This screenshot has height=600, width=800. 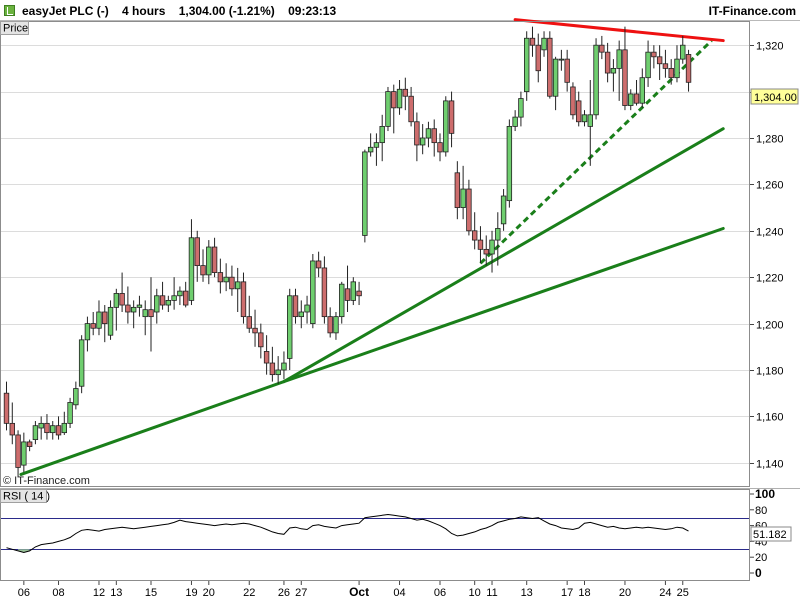 What do you see at coordinates (9, 10) in the screenshot?
I see `instrument-status-icon` at bounding box center [9, 10].